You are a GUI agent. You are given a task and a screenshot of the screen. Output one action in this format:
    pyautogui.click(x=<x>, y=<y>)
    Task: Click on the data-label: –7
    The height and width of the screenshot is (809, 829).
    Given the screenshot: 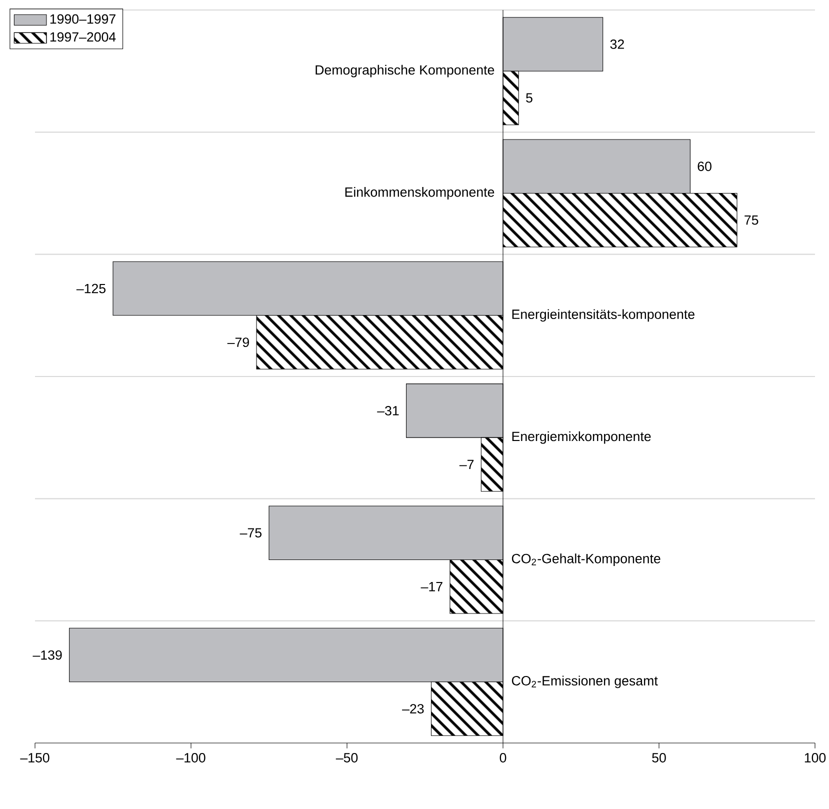 What is the action you would take?
    pyautogui.click(x=466, y=465)
    